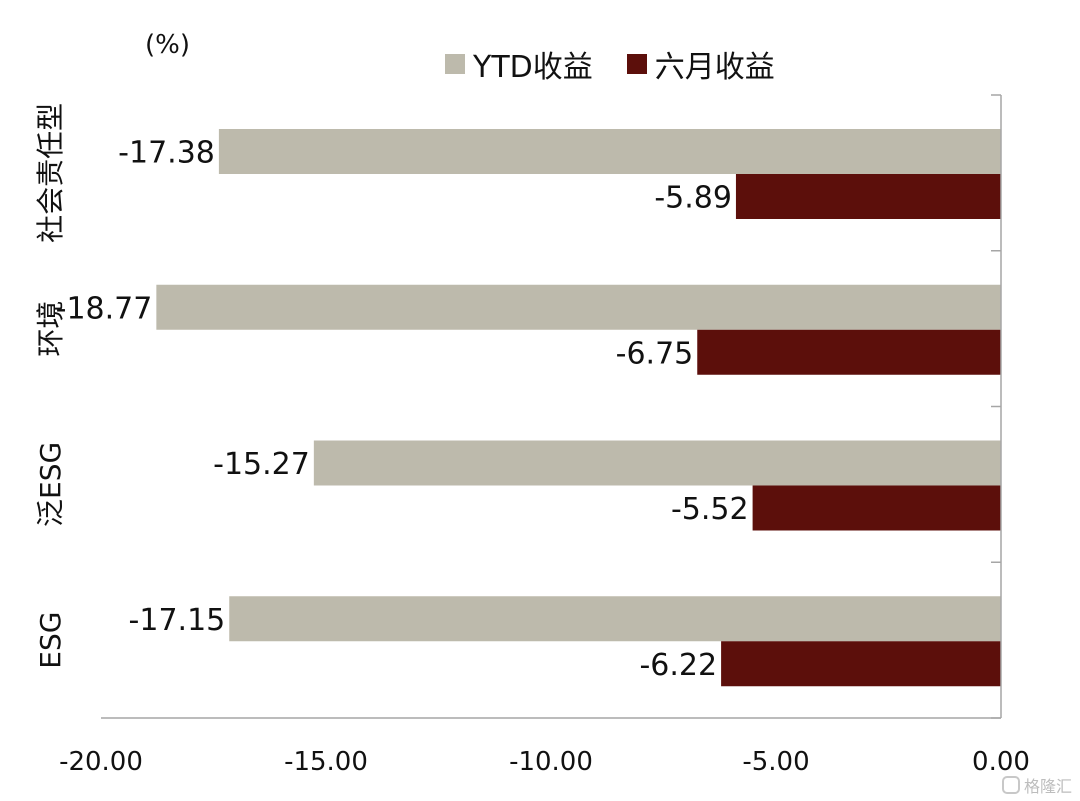 The width and height of the screenshot is (1080, 801). I want to click on legend-item-ytd: YTD收益, so click(519, 64).